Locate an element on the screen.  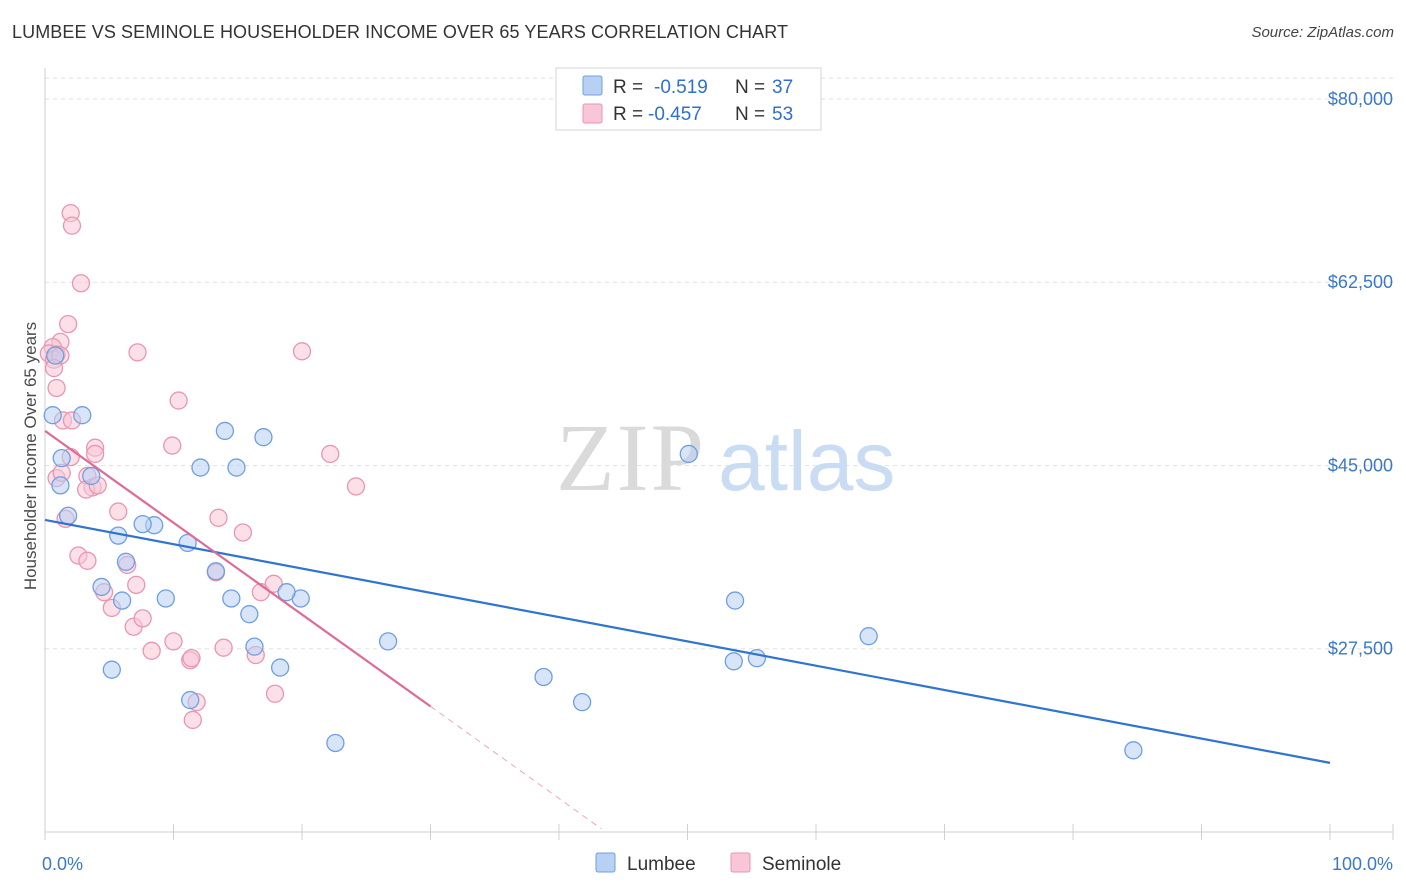
y-axis-title: Householder Income Over 65 years is located at coordinates (30, 456).